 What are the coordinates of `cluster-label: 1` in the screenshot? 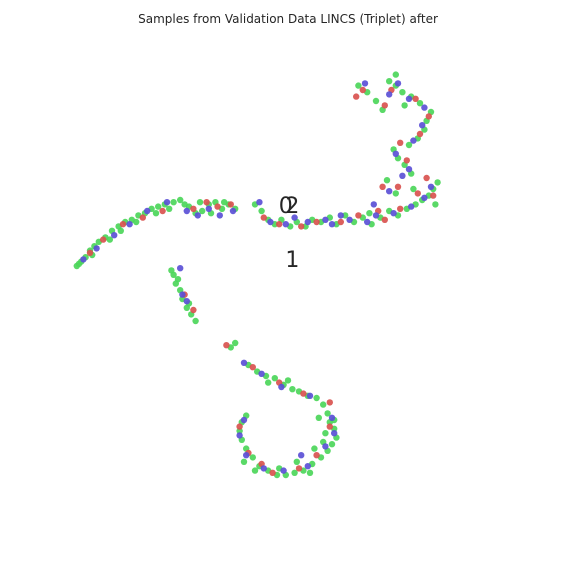 It's located at (292, 260).